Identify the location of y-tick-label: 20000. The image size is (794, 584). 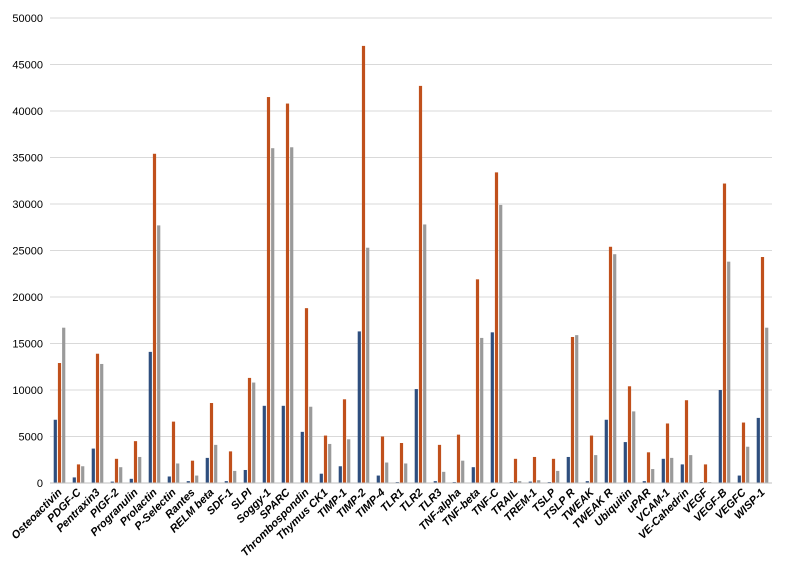
(27, 298).